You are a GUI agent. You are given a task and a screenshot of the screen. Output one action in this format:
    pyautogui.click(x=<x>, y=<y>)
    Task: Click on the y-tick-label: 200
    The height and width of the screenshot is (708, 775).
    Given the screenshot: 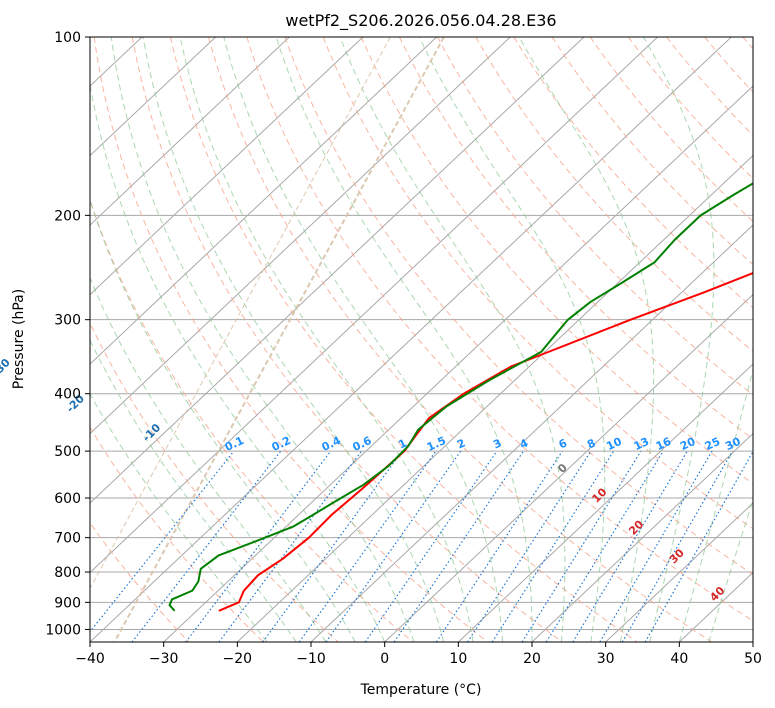 What is the action you would take?
    pyautogui.click(x=67, y=216)
    